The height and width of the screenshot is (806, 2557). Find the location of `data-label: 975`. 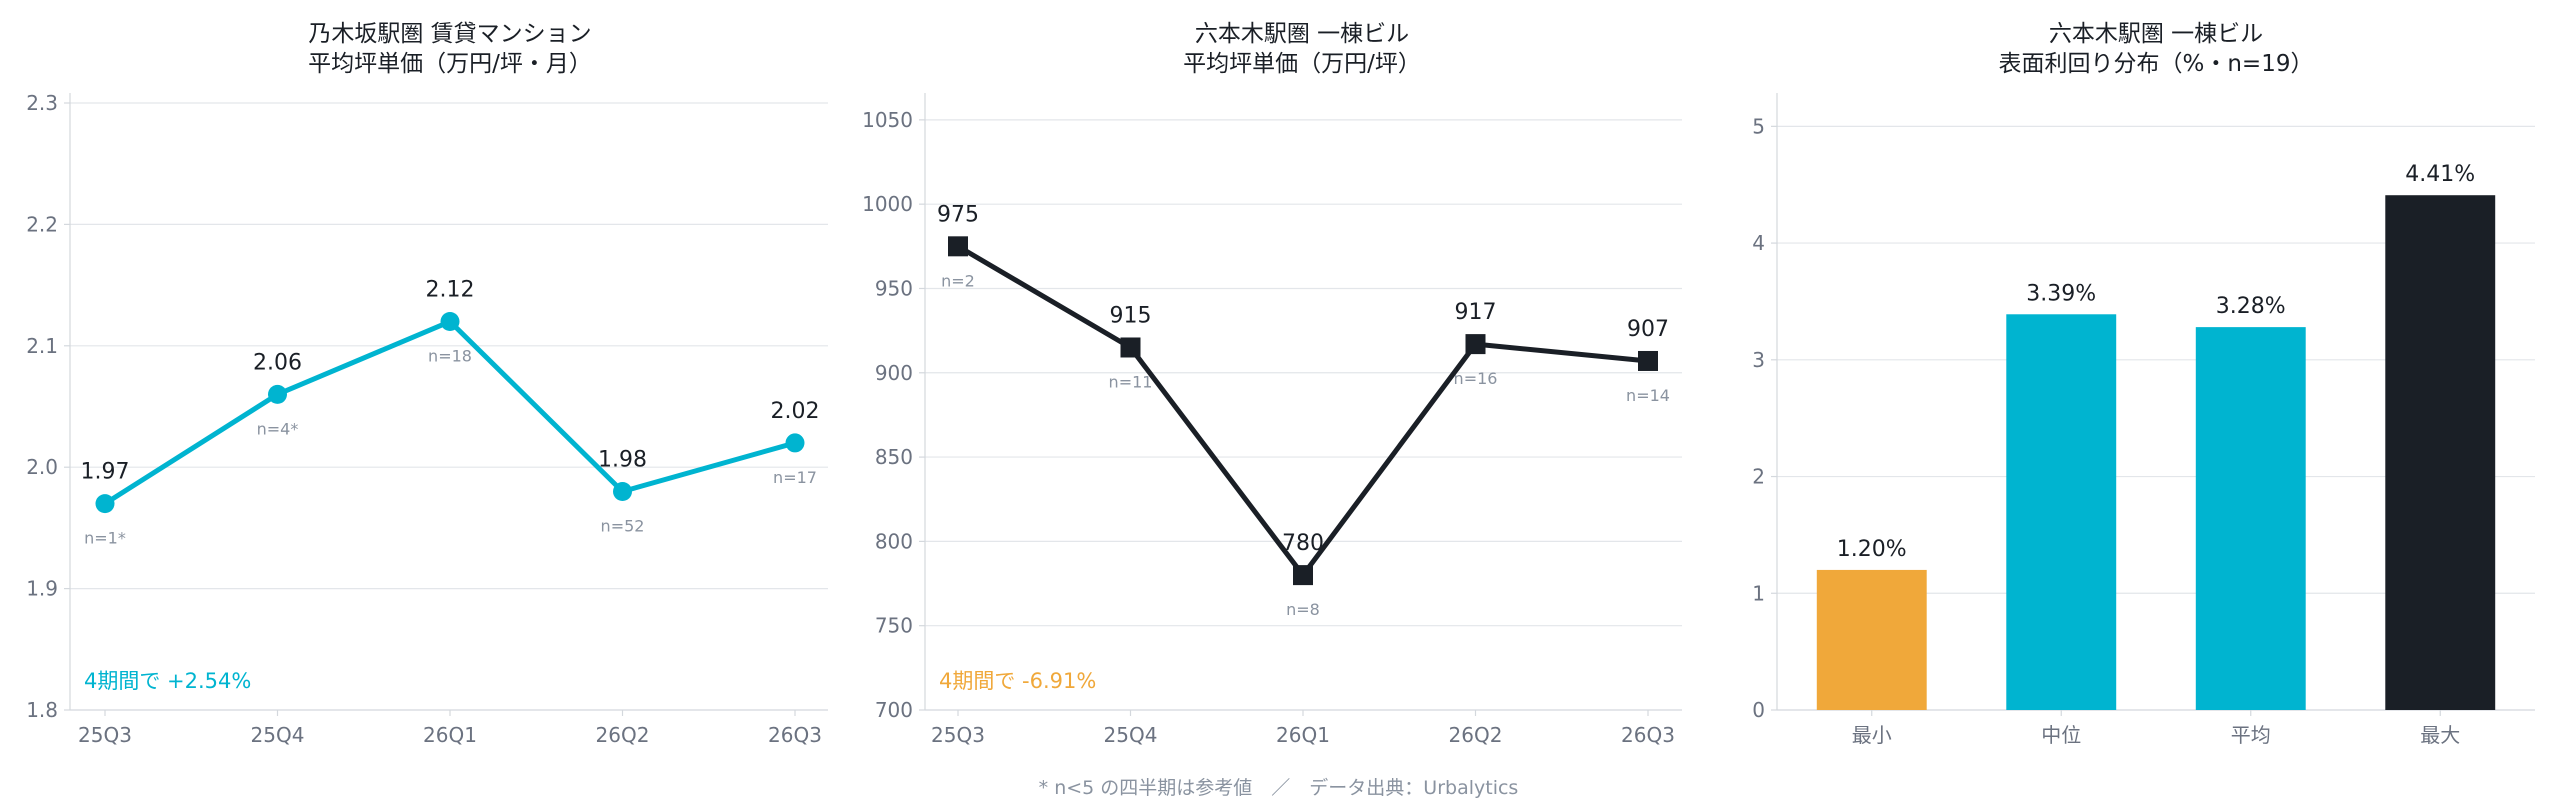

data-label: 975 is located at coordinates (958, 214).